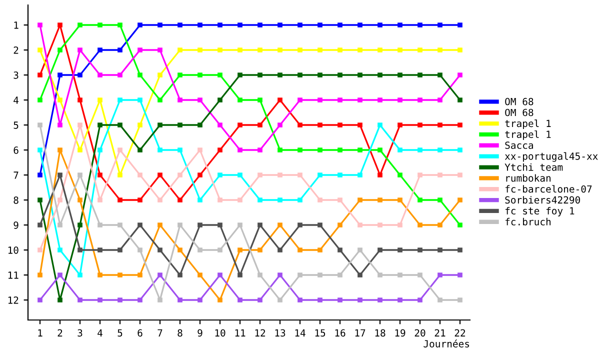  Describe the element at coordinates (160, 332) in the screenshot. I see `x-tick-label: 7` at that location.